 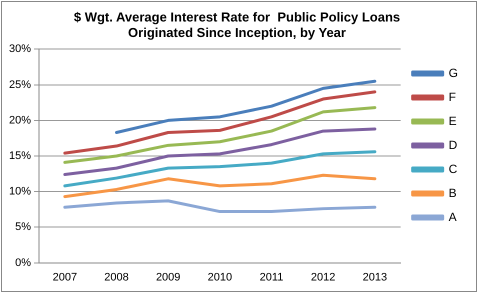 What do you see at coordinates (23, 262) in the screenshot?
I see `y-tick-label: 0%` at bounding box center [23, 262].